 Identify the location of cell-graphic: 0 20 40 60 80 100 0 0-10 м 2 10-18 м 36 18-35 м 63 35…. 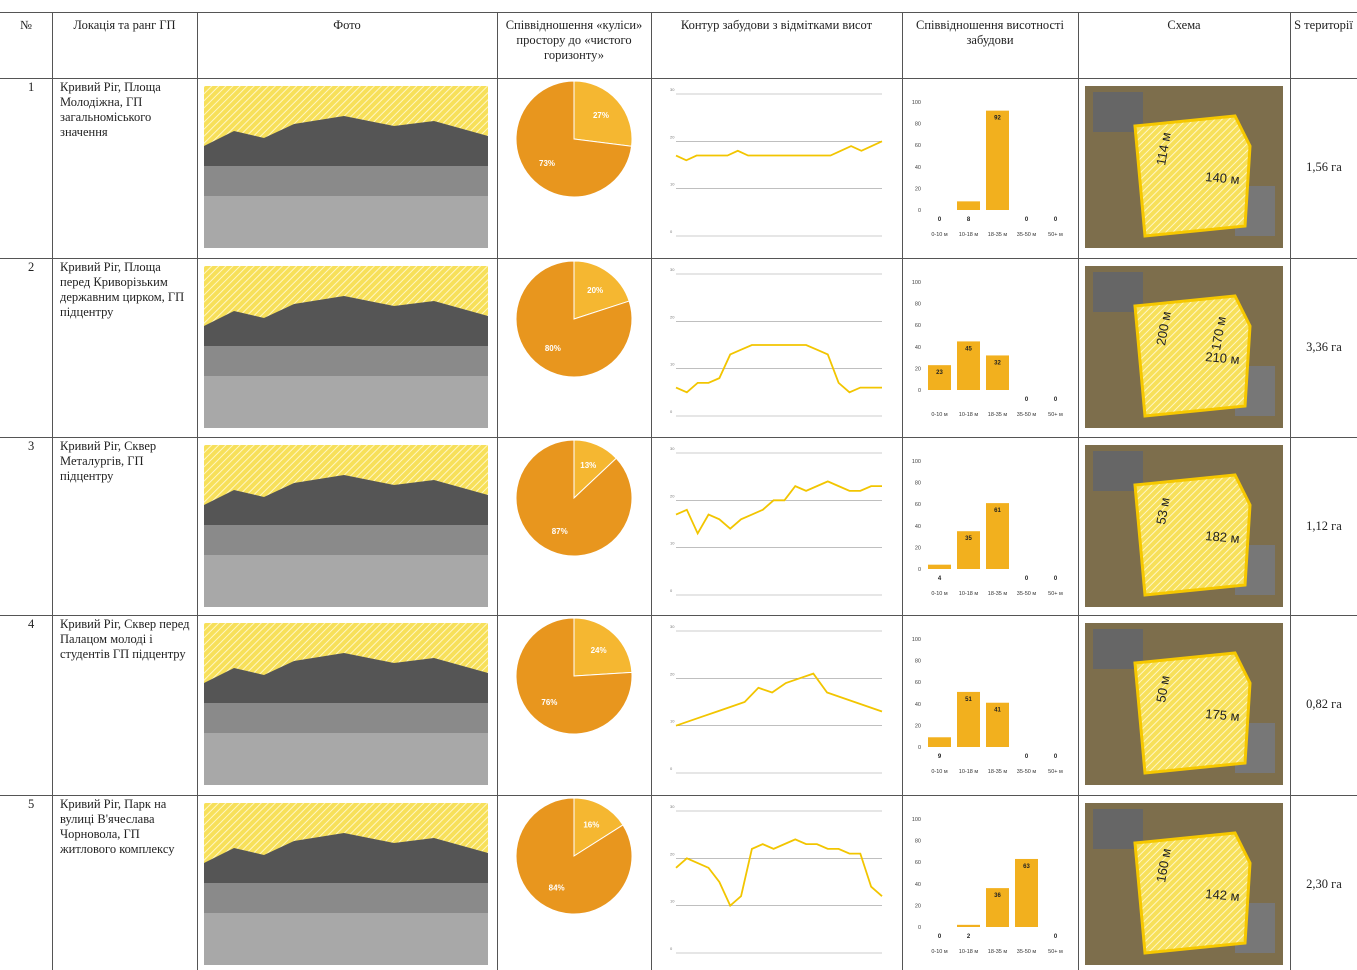
(987, 886).